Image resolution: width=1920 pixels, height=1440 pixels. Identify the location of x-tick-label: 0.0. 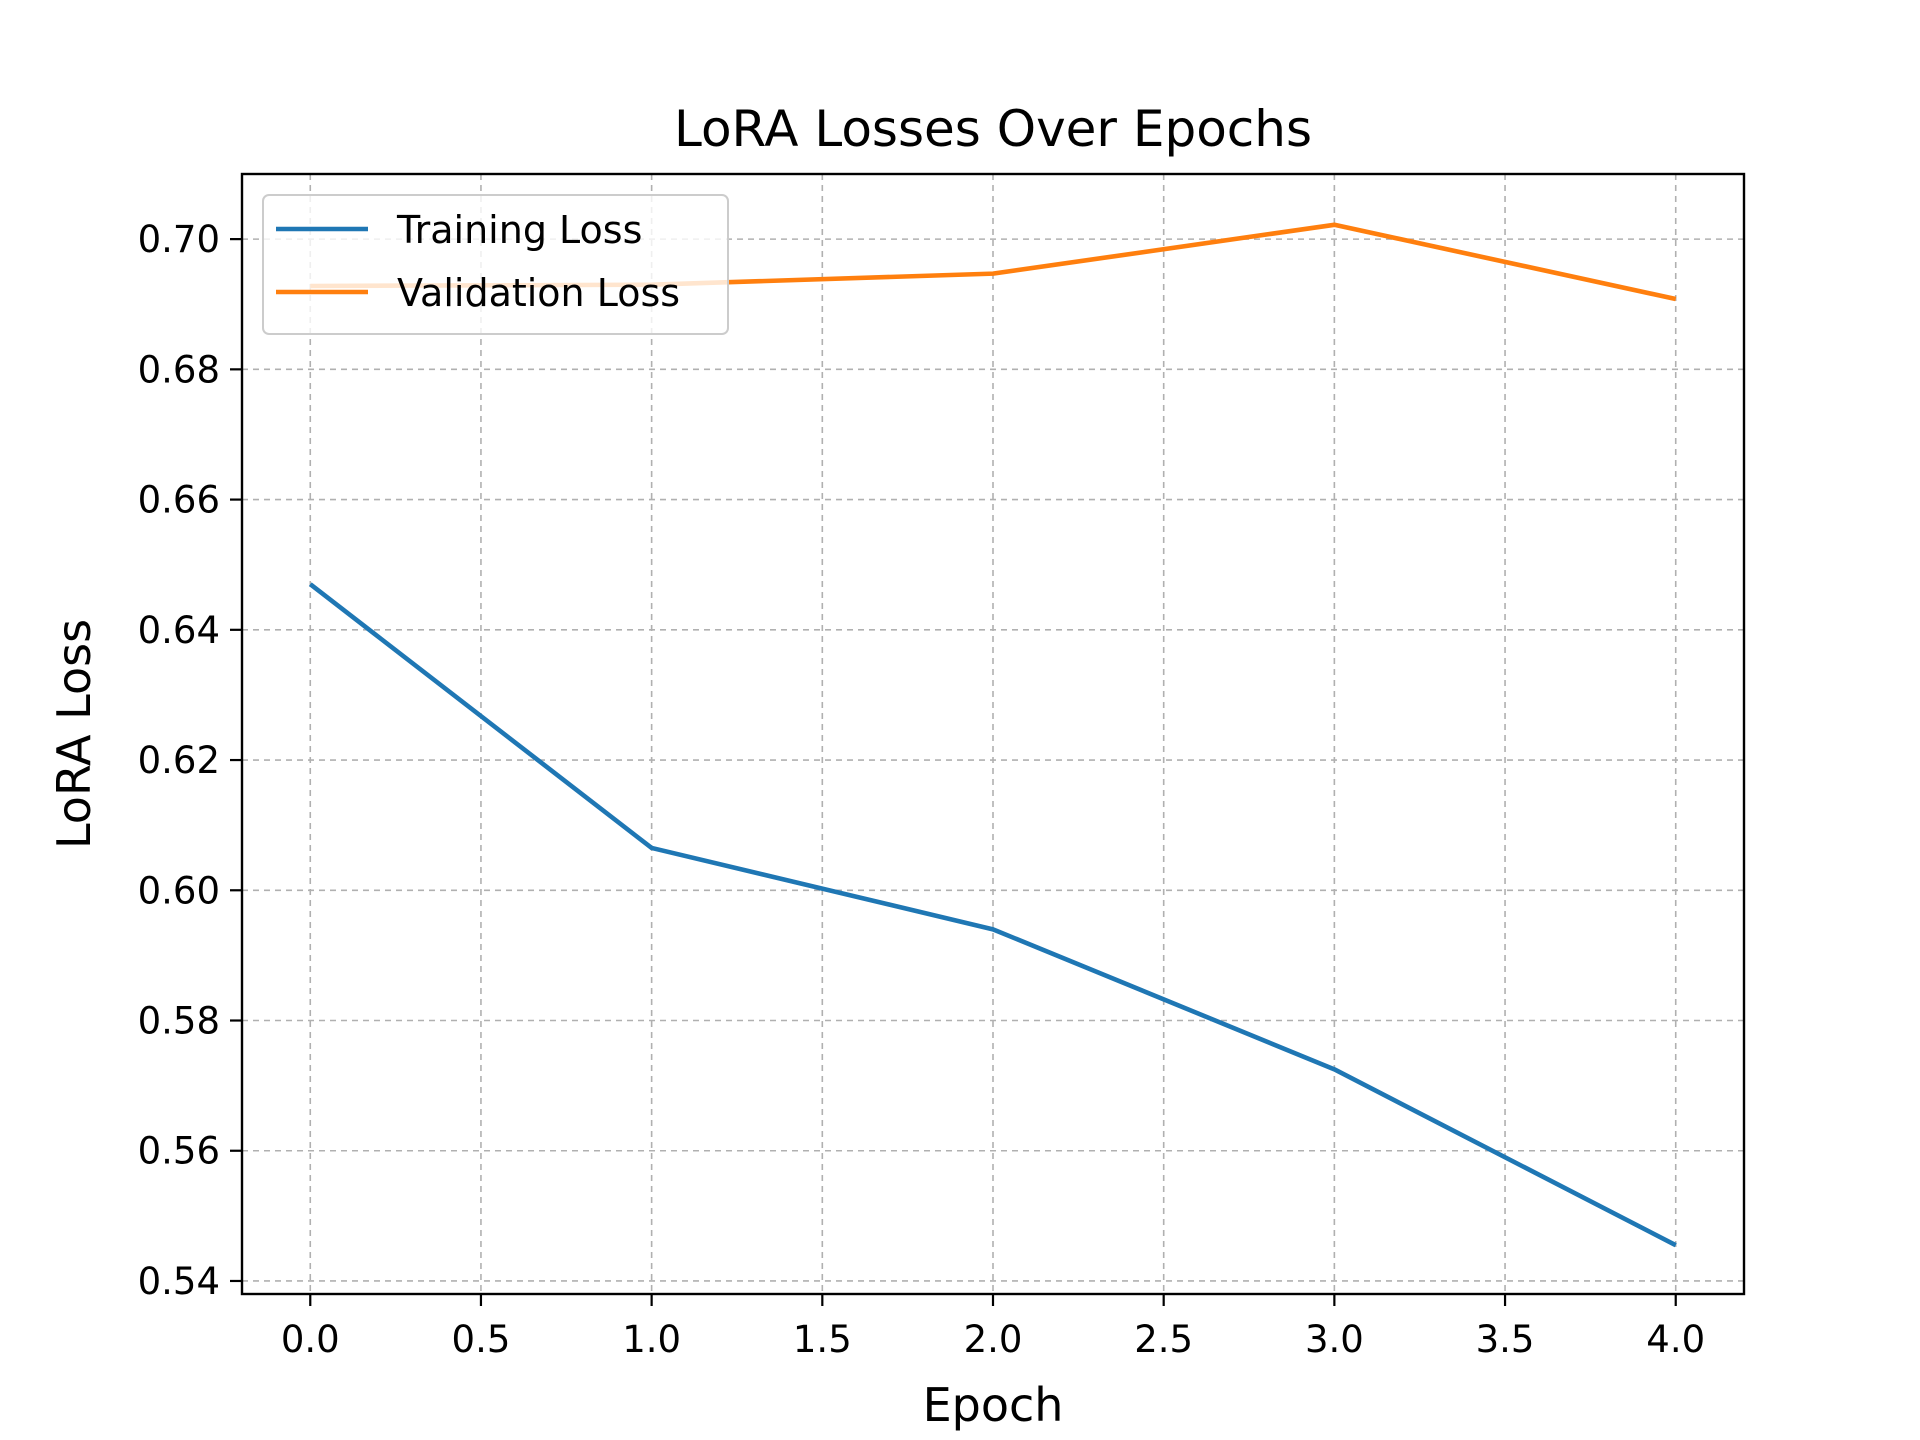
(310, 1339).